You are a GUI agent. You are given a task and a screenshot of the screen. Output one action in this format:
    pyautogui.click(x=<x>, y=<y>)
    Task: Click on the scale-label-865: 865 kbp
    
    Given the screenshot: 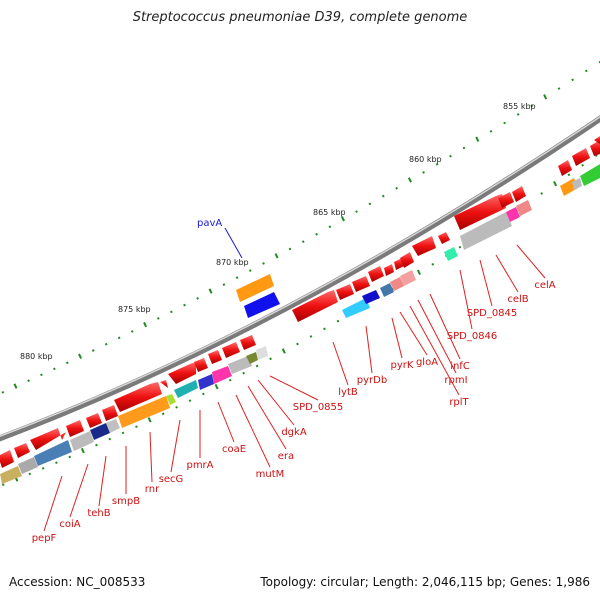 What is the action you would take?
    pyautogui.click(x=329, y=212)
    